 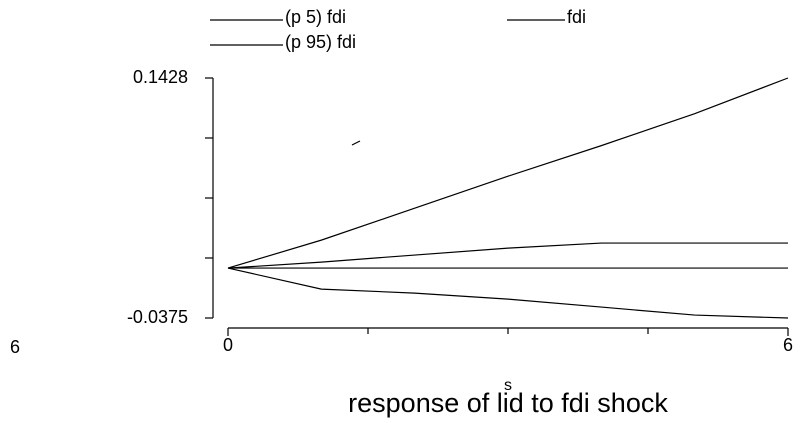 What do you see at coordinates (15, 347) in the screenshot?
I see `side-note: 6` at bounding box center [15, 347].